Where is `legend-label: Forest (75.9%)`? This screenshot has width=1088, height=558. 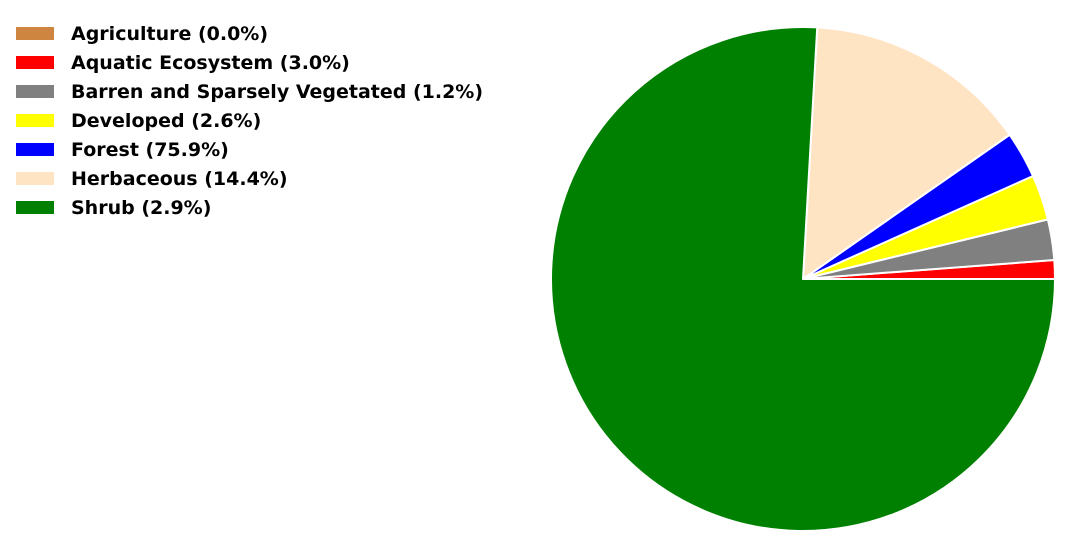
legend-label: Forest (75.9%) is located at coordinates (150, 150).